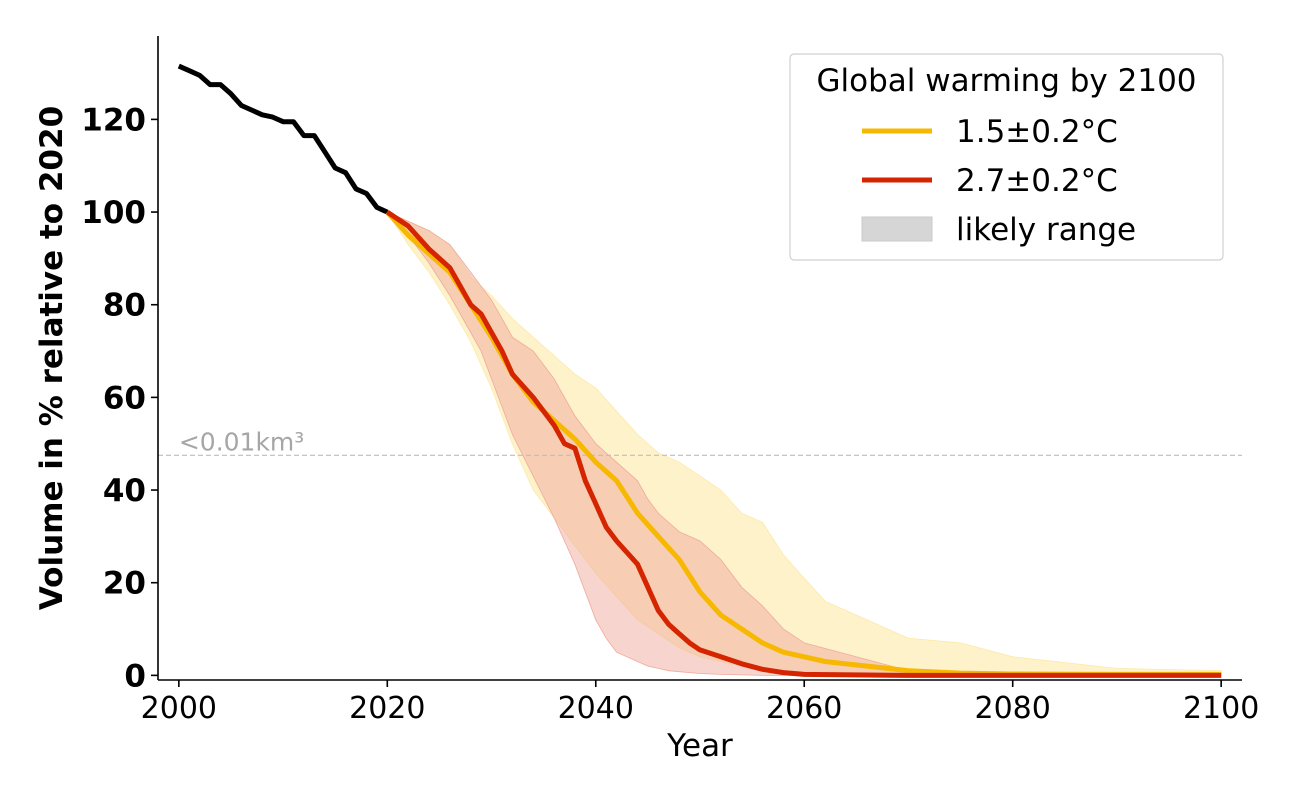 Image resolution: width=1300 pixels, height=800 pixels. Describe the element at coordinates (124, 491) in the screenshot. I see `y-tick-label: 40` at that location.